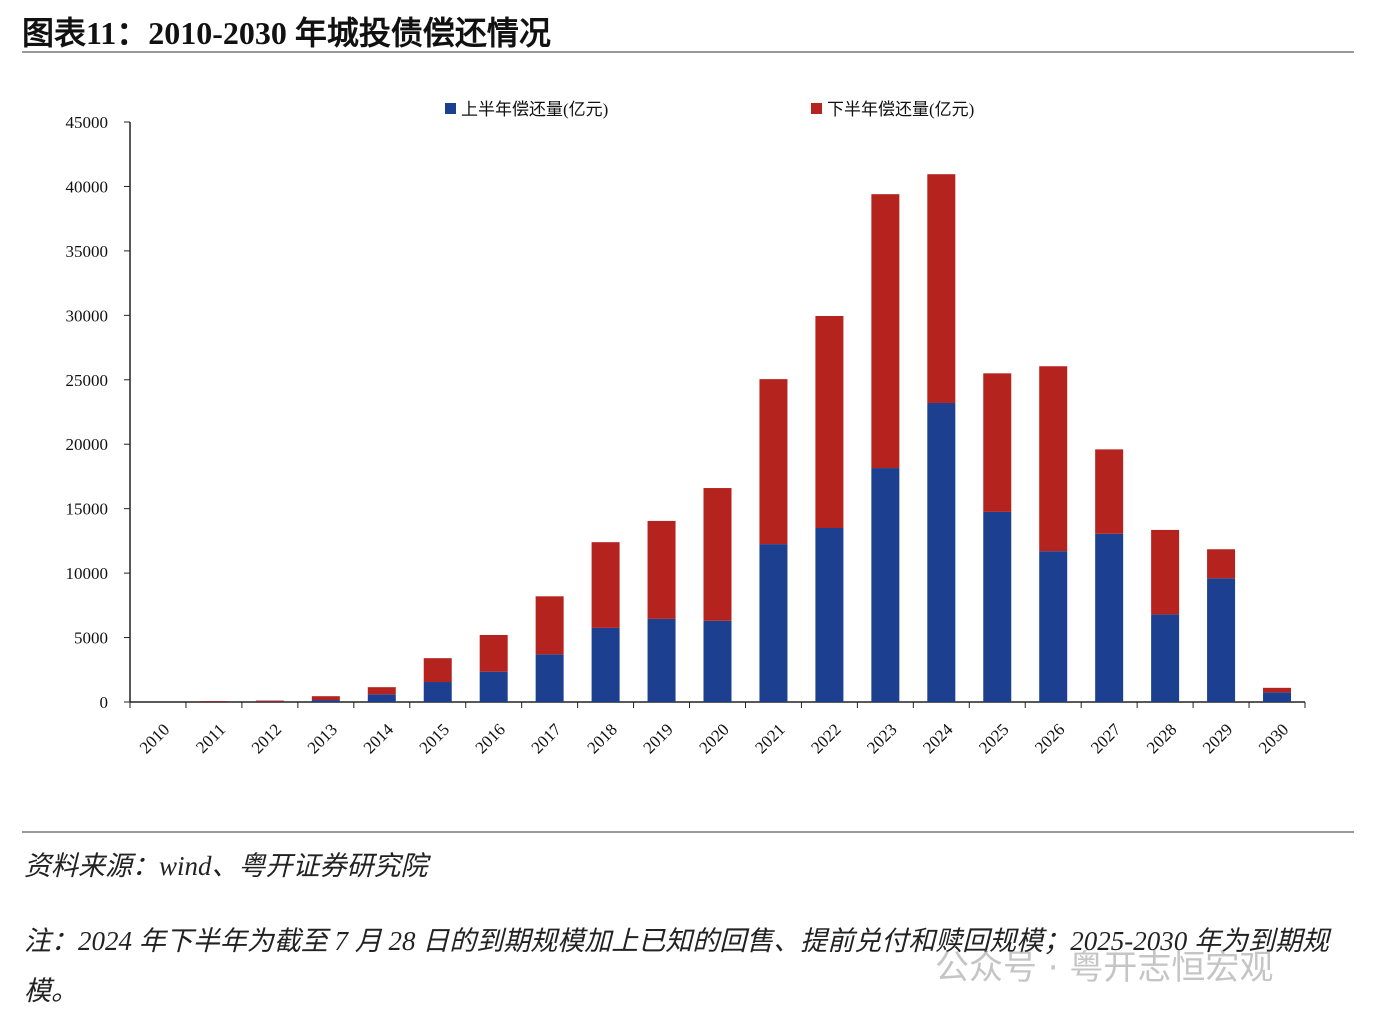 The height and width of the screenshot is (1030, 1384). I want to click on x-tick-label: 2026, so click(1049, 738).